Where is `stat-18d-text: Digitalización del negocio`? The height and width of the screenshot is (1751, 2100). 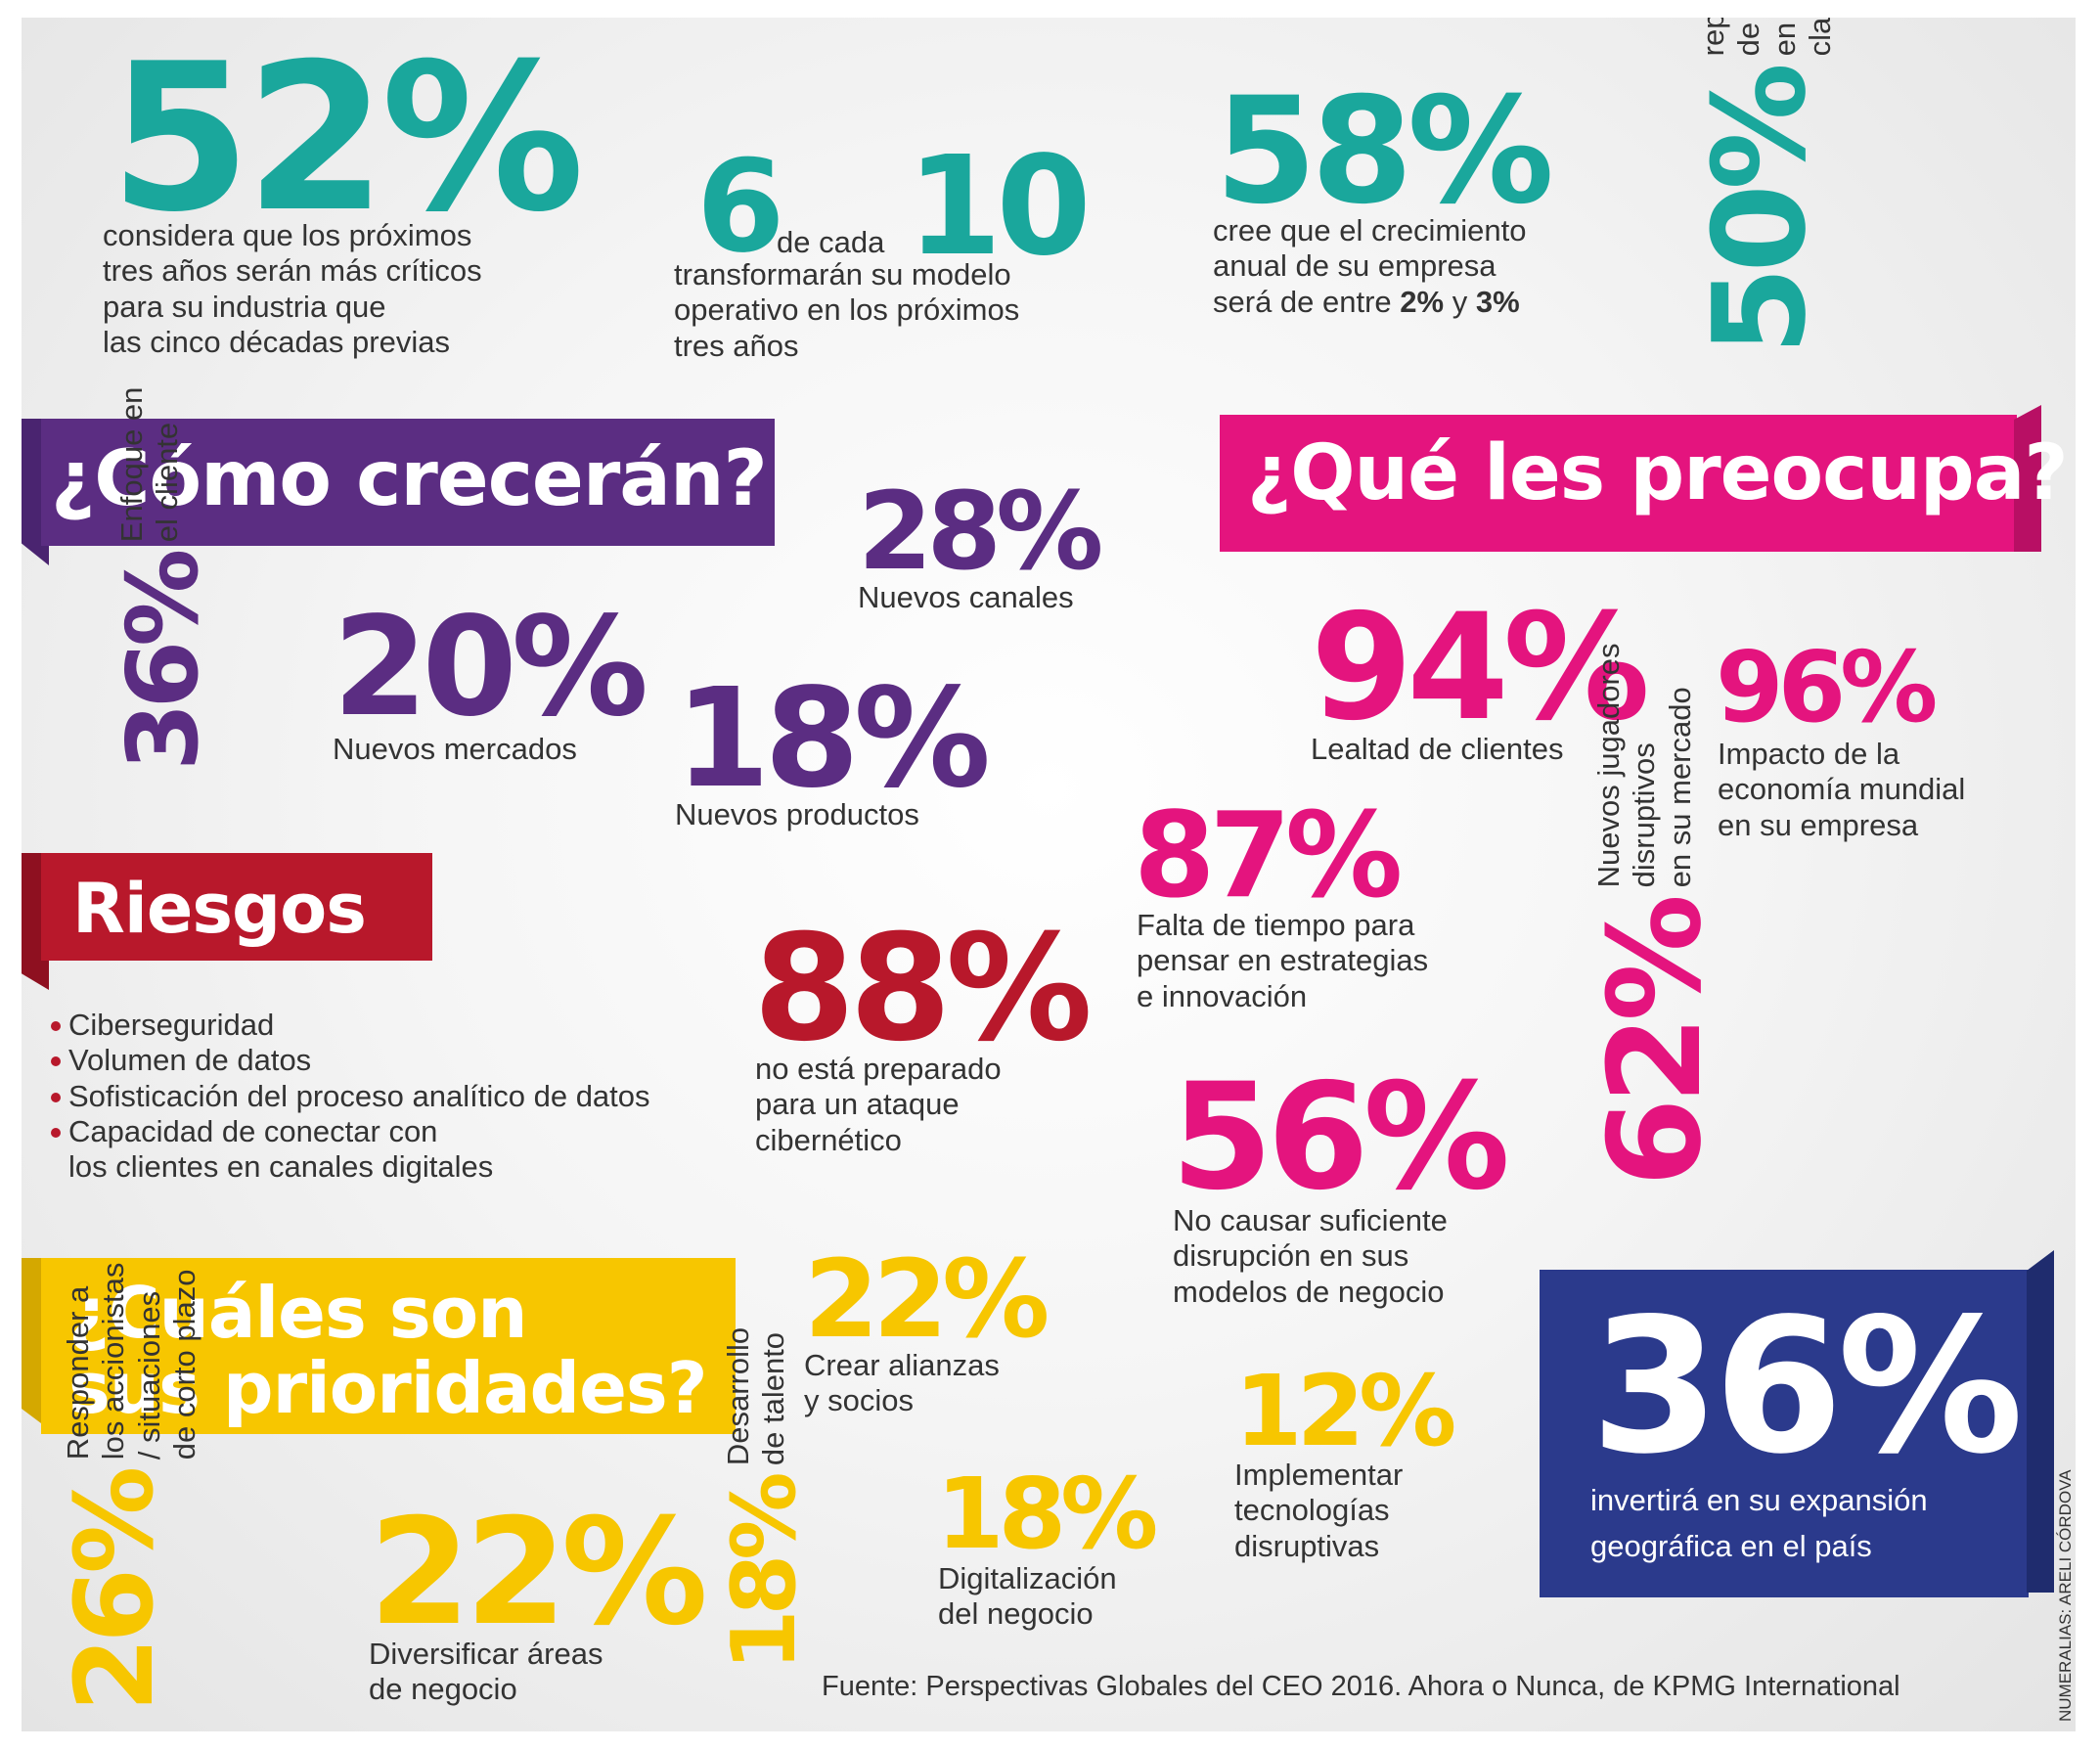
stat-18d-text: Digitalización del negocio is located at coordinates (1027, 1597).